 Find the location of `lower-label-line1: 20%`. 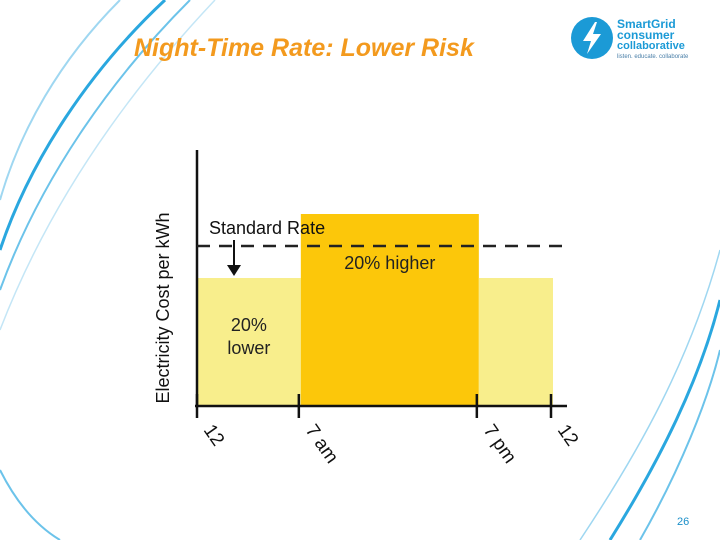

lower-label-line1: 20% is located at coordinates (249, 325).